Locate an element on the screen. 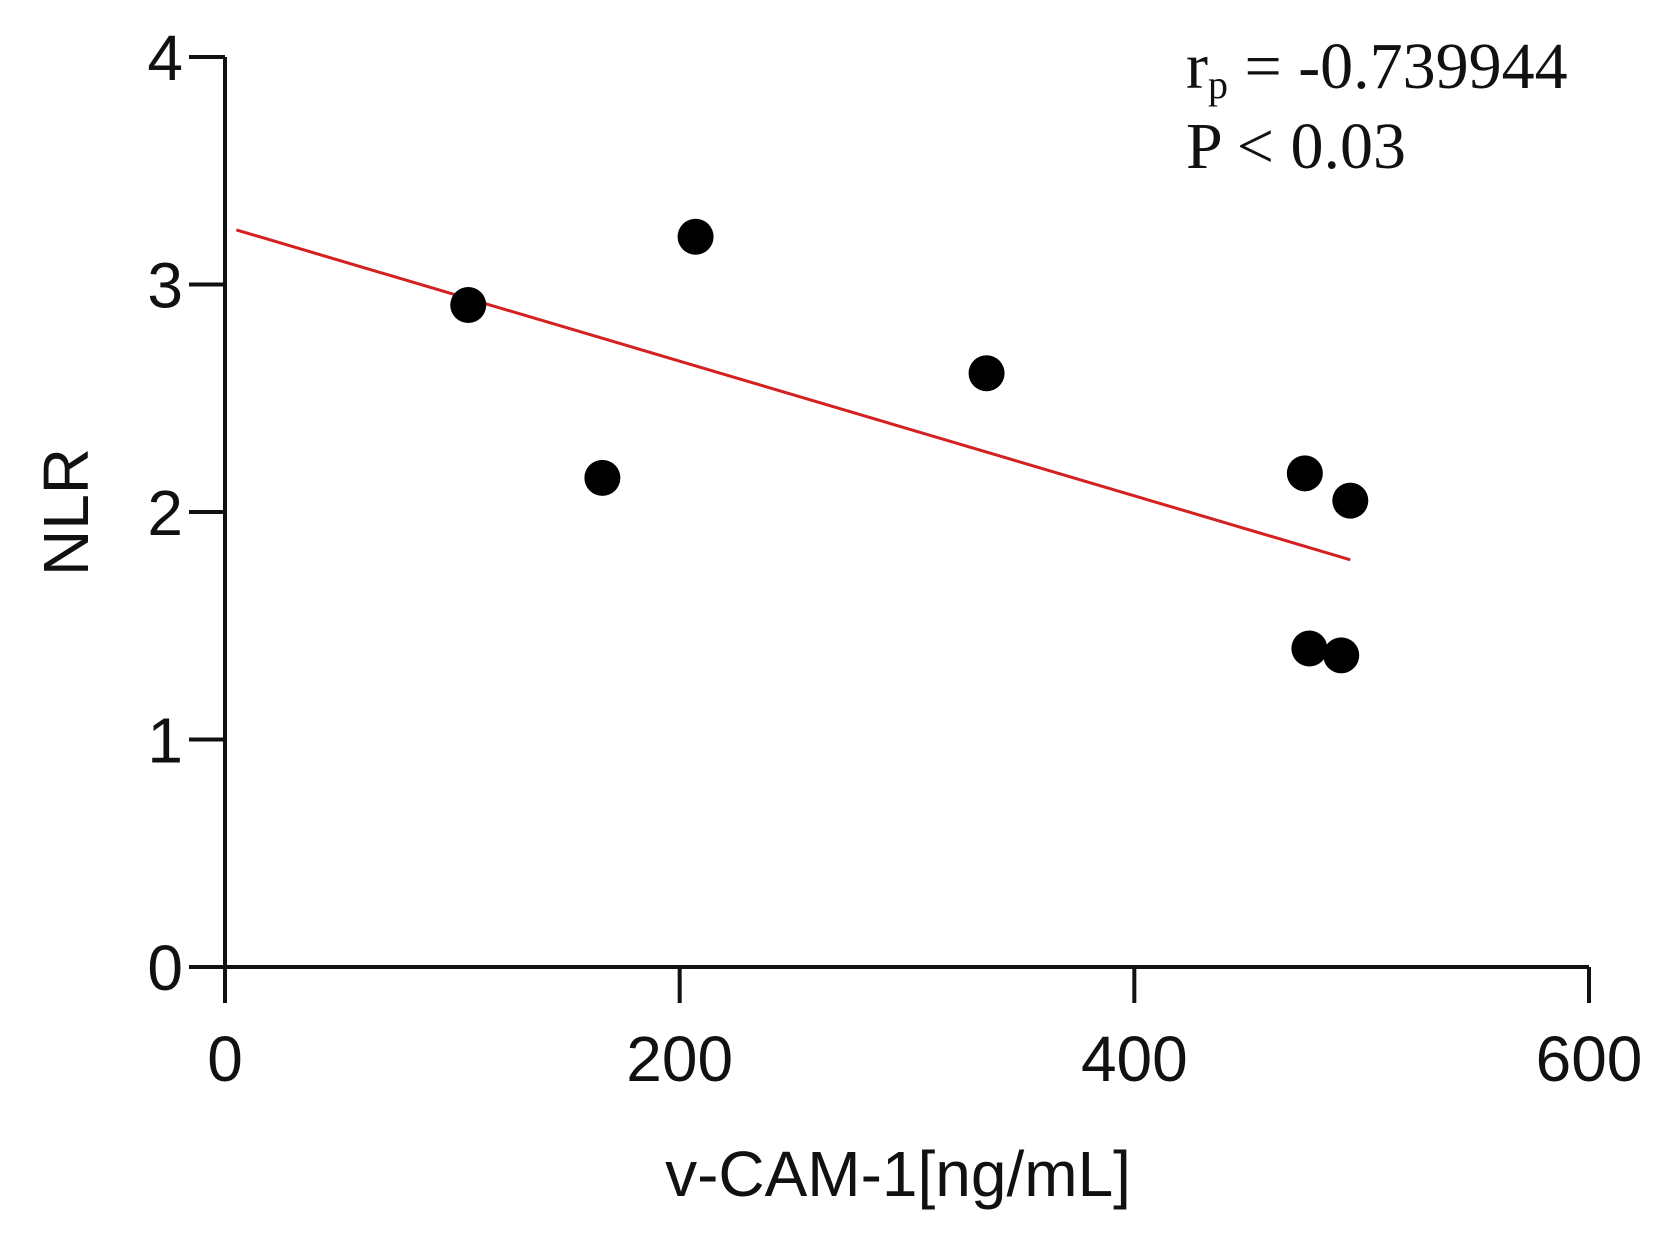 The width and height of the screenshot is (1662, 1240). r-value: = -0.739944 is located at coordinates (1398, 66).